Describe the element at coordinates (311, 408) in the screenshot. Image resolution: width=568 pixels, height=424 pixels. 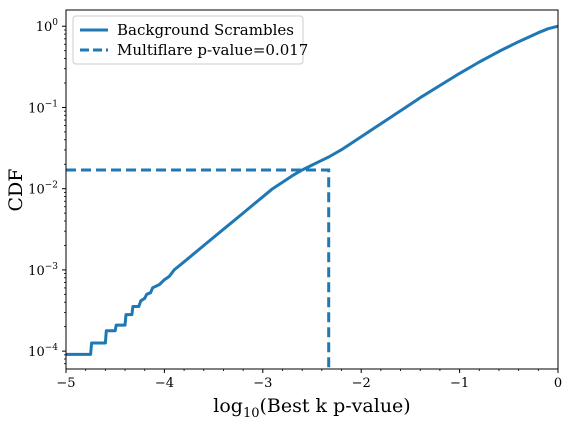
I see `x-axis-label: log10(Best k p-value)` at that location.